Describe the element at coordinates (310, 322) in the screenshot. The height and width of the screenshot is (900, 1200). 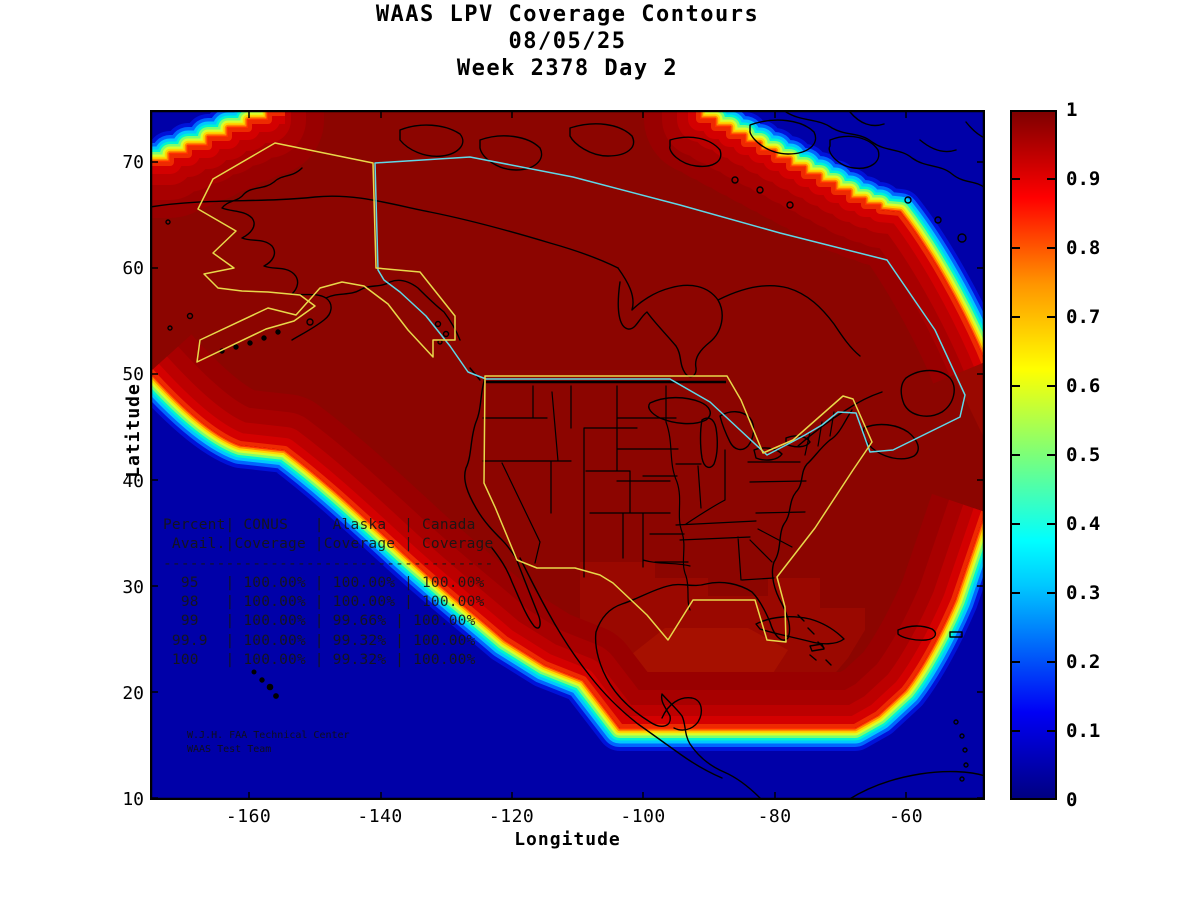
I see `kodiak-island` at that location.